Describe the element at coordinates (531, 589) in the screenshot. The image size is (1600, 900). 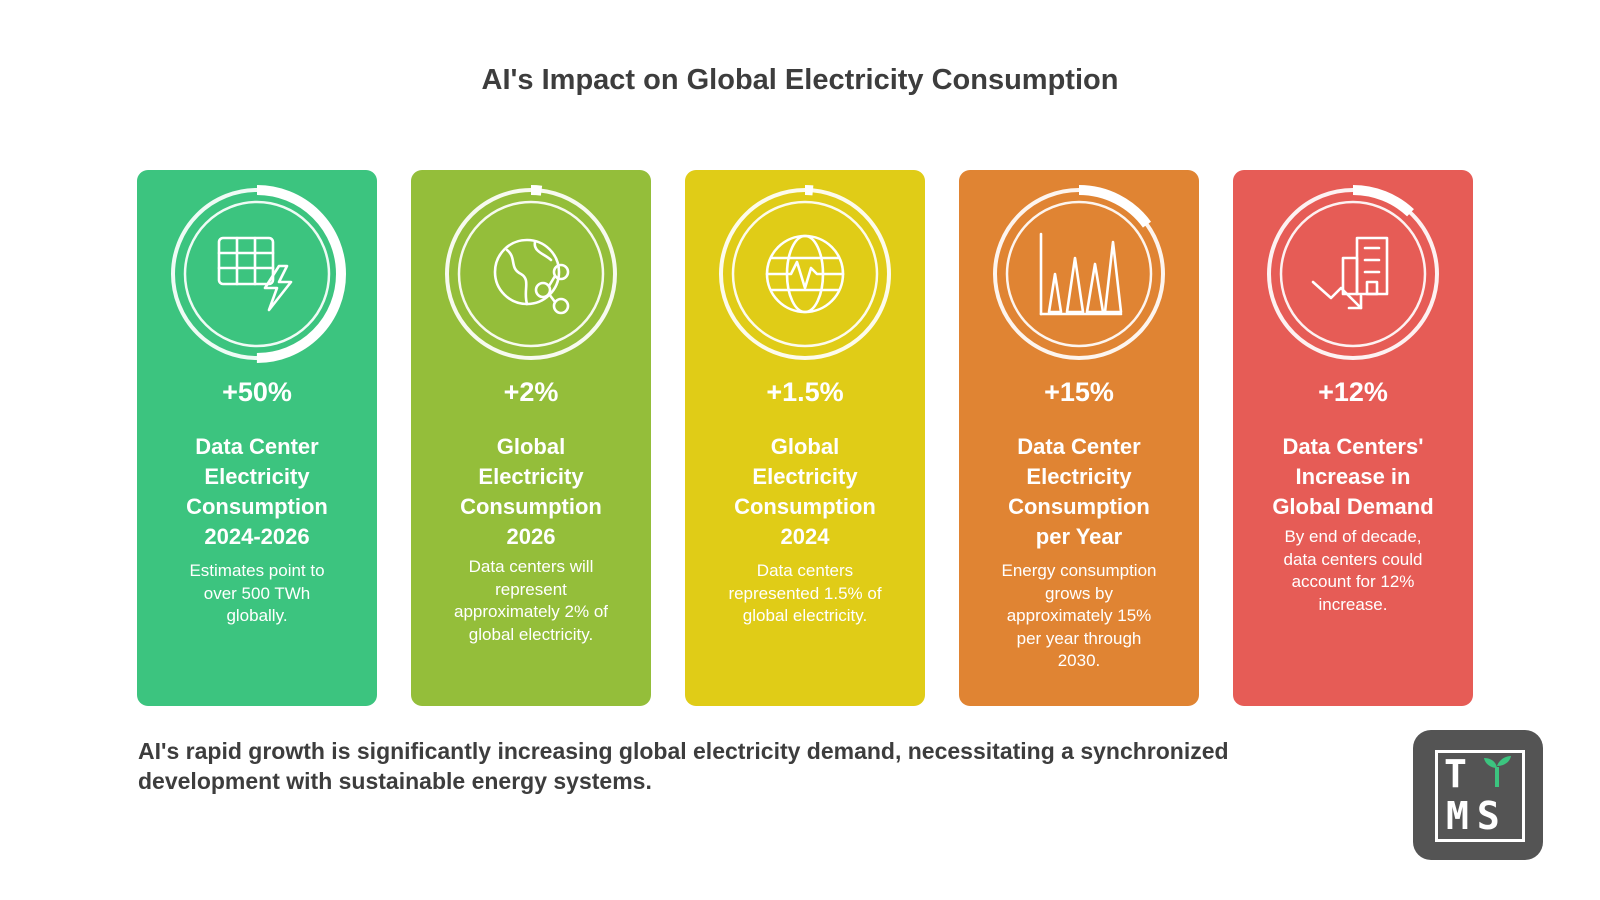
I see `stat-description-line: represent` at that location.